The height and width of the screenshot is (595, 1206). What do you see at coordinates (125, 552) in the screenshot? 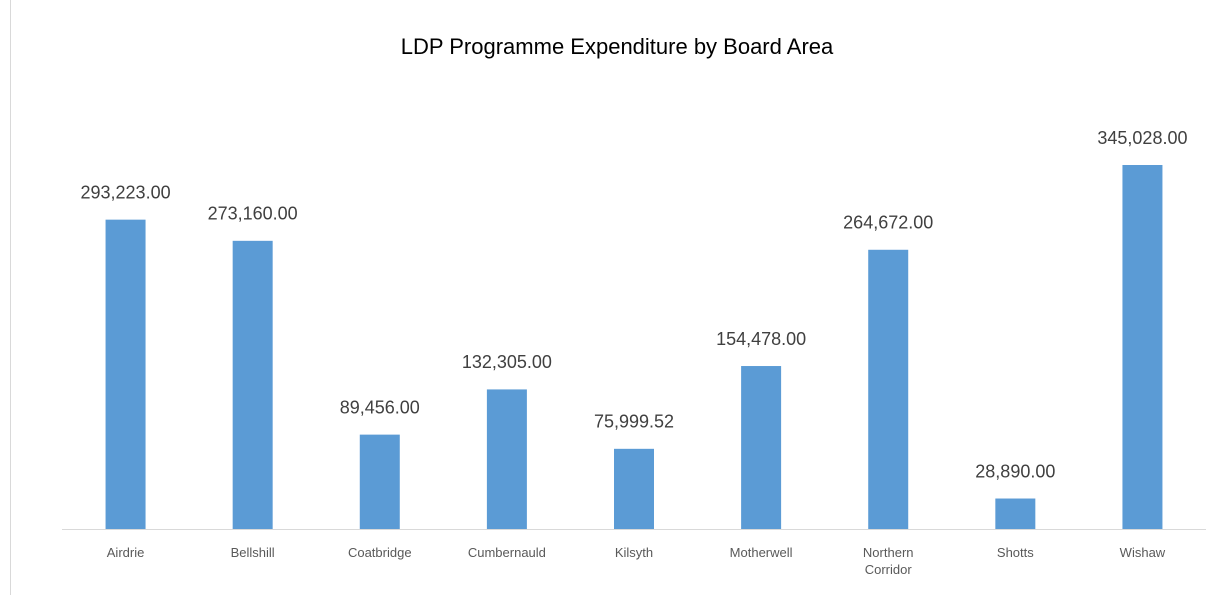
I see `x-tick-label: Airdrie` at bounding box center [125, 552].